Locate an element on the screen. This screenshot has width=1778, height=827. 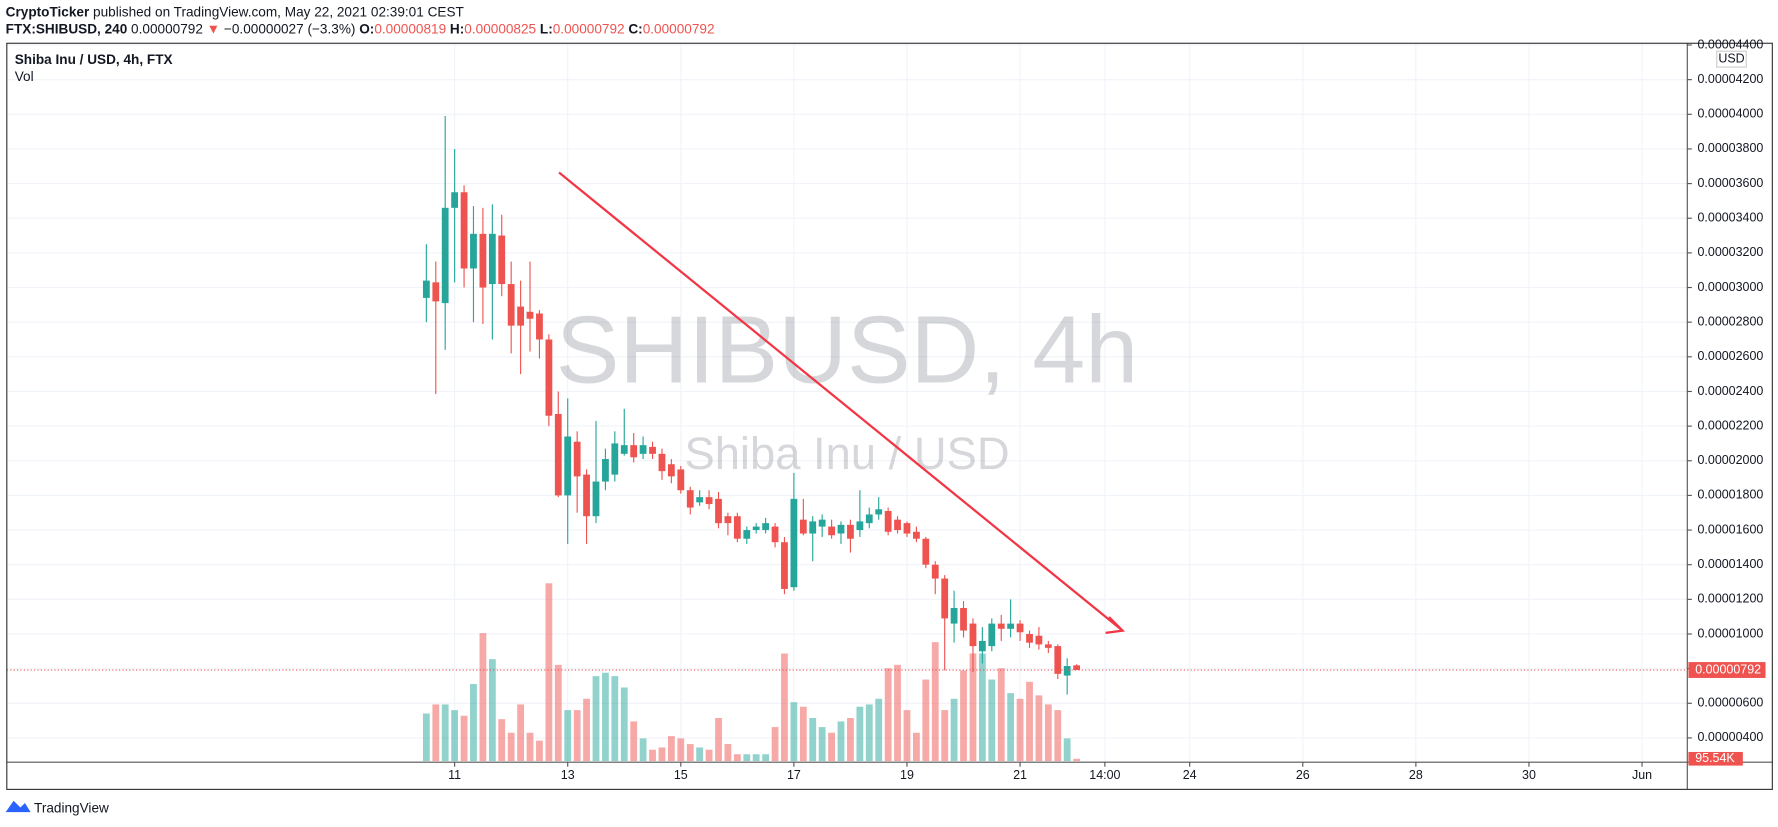
y-tick-label: 0.00004000 is located at coordinates (1730, 114).